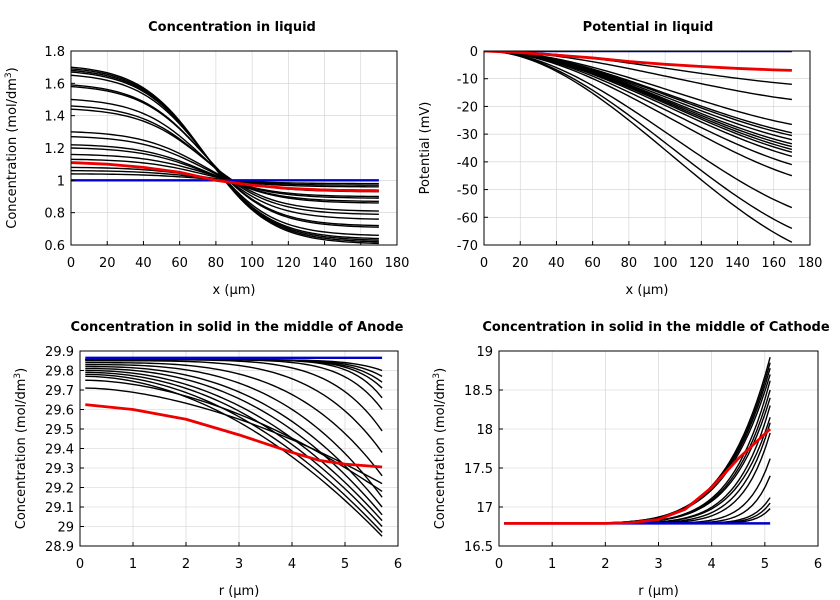  What do you see at coordinates (440, 449) in the screenshot?
I see `y-axis-label: Concentration (mol/dm3)` at bounding box center [440, 449].